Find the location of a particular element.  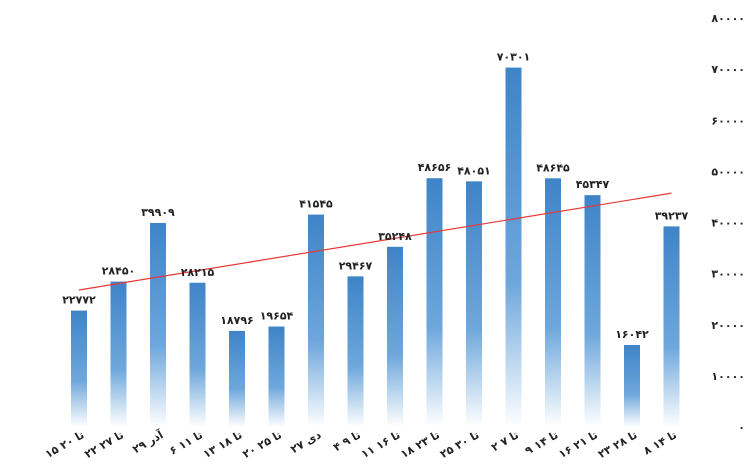

x-tick-label: ۲۵ تا ۳۰ is located at coordinates (460, 444).